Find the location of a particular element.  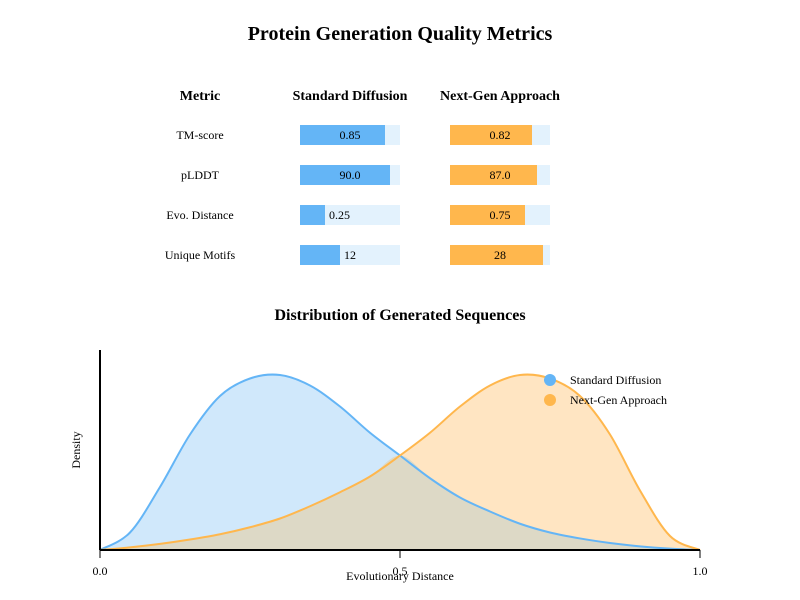

x-tick-label: 1.0 is located at coordinates (700, 571).